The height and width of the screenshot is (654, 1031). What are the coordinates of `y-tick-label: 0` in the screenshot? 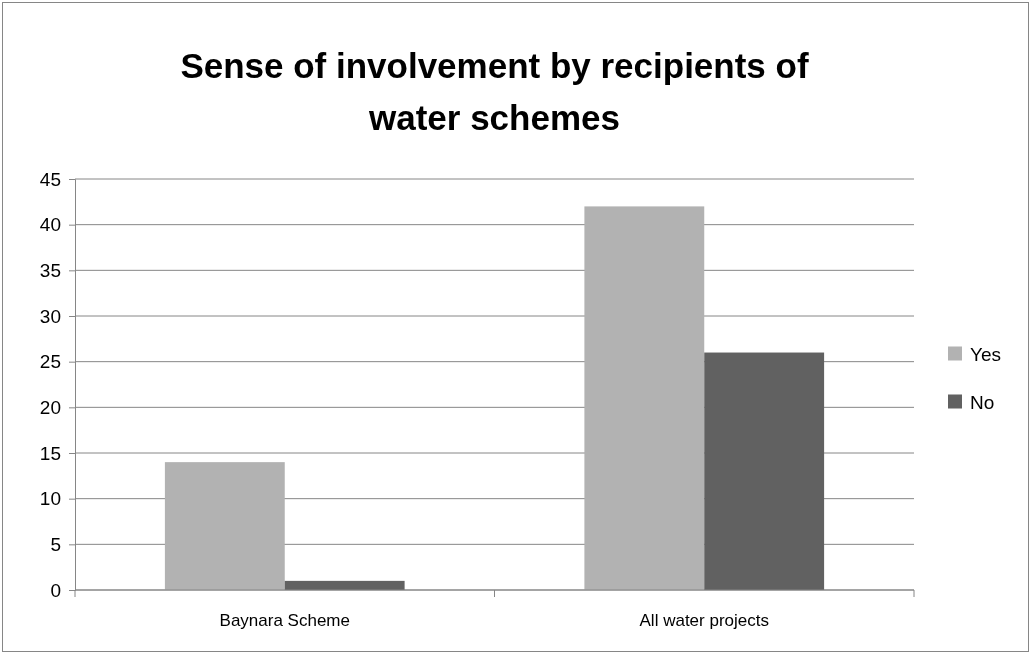 It's located at (55, 590).